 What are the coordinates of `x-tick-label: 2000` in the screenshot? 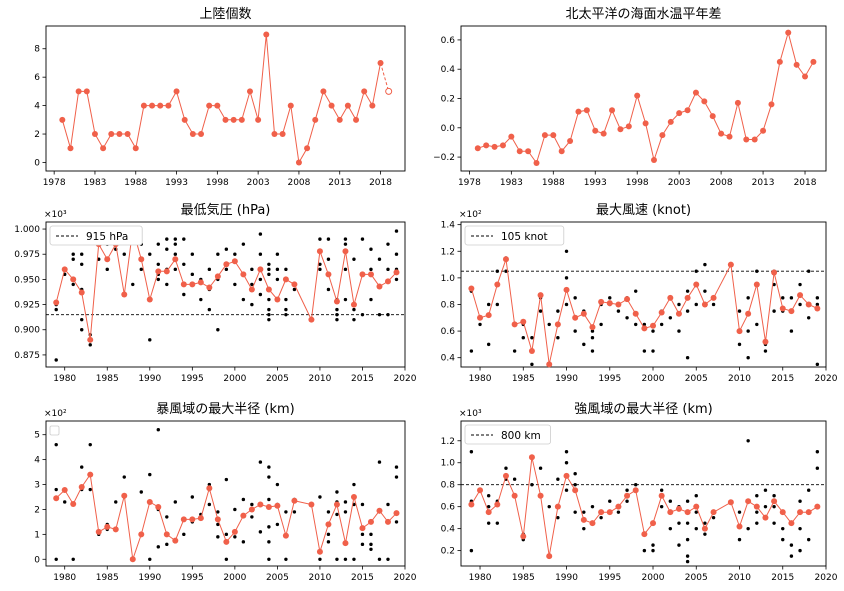 It's located at (234, 379).